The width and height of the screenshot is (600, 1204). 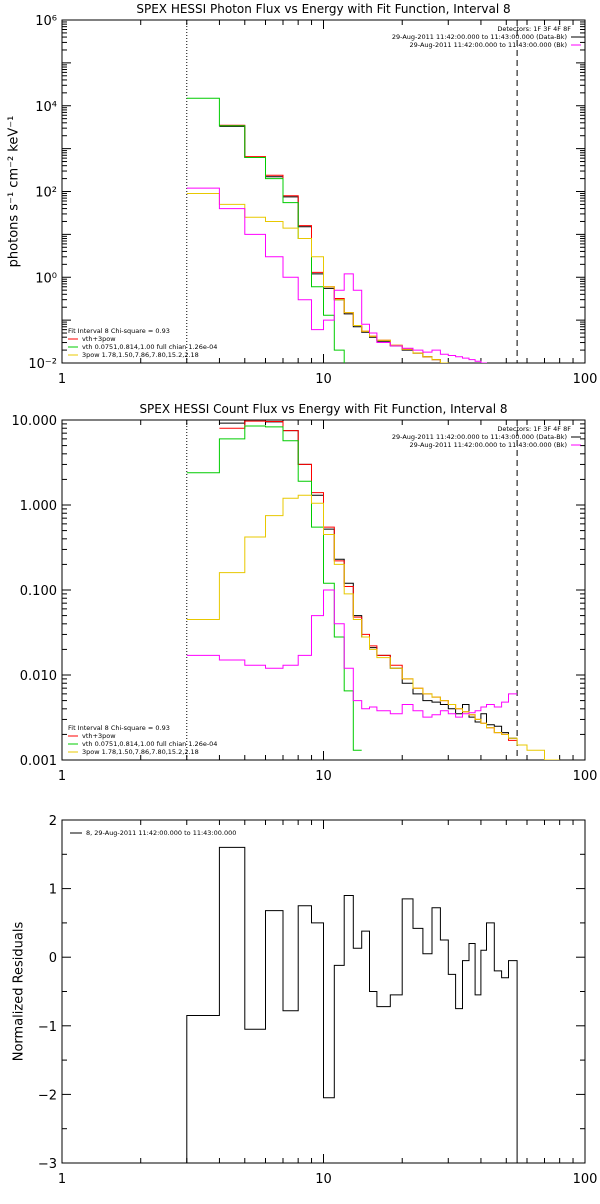 What do you see at coordinates (38, 676) in the screenshot?
I see `y-tick-label: 0.010` at bounding box center [38, 676].